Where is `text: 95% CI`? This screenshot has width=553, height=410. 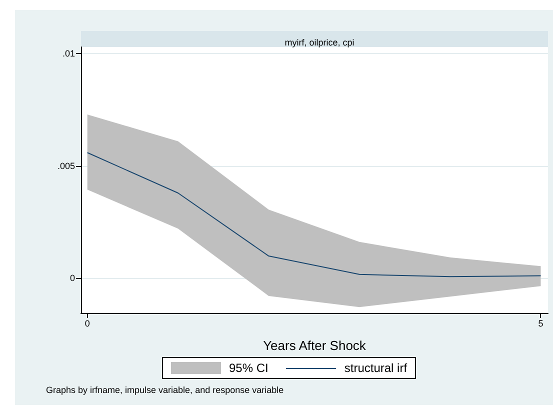 text: 95% CI is located at coordinates (248, 368).